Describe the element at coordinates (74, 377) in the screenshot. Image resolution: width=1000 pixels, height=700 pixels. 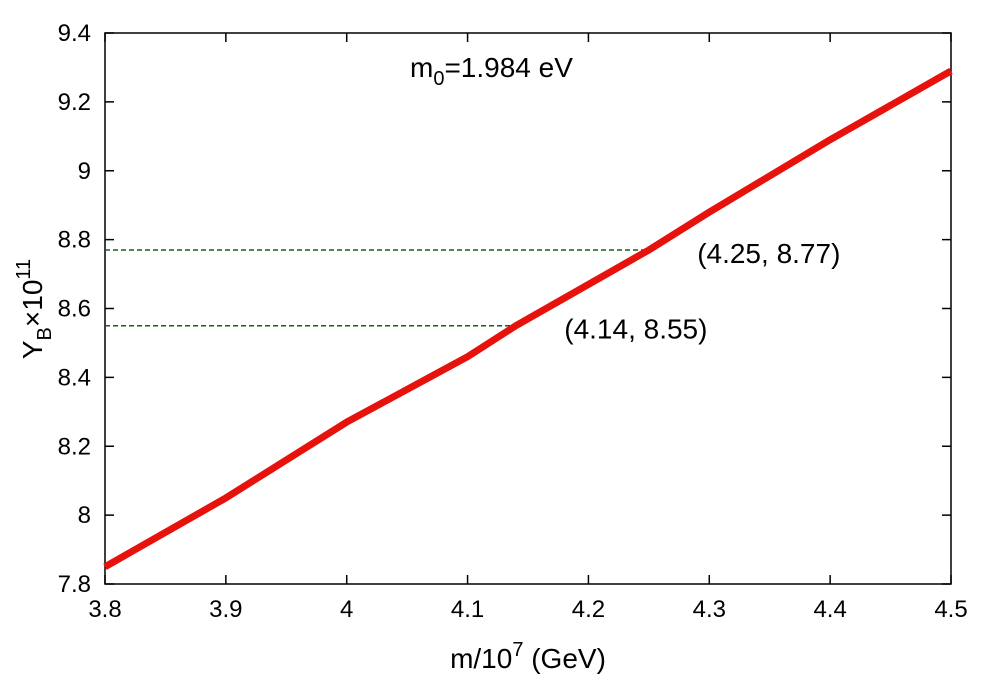
I see `y-tick-label-3: 8.4` at that location.